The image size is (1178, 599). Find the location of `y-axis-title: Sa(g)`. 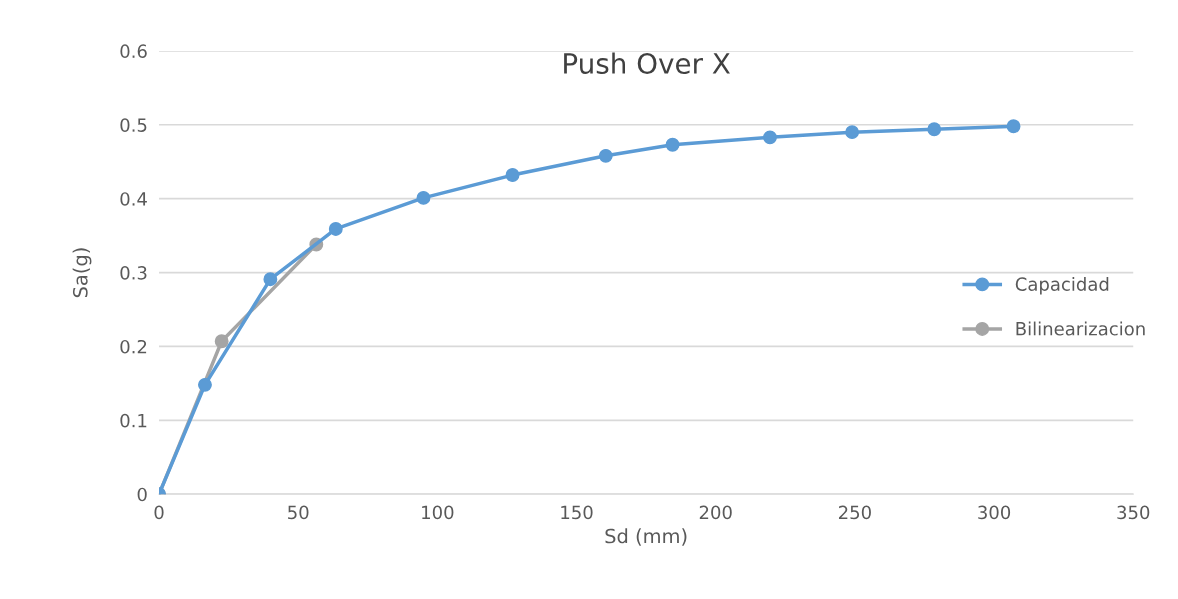

y-axis-title: Sa(g) is located at coordinates (82, 273).